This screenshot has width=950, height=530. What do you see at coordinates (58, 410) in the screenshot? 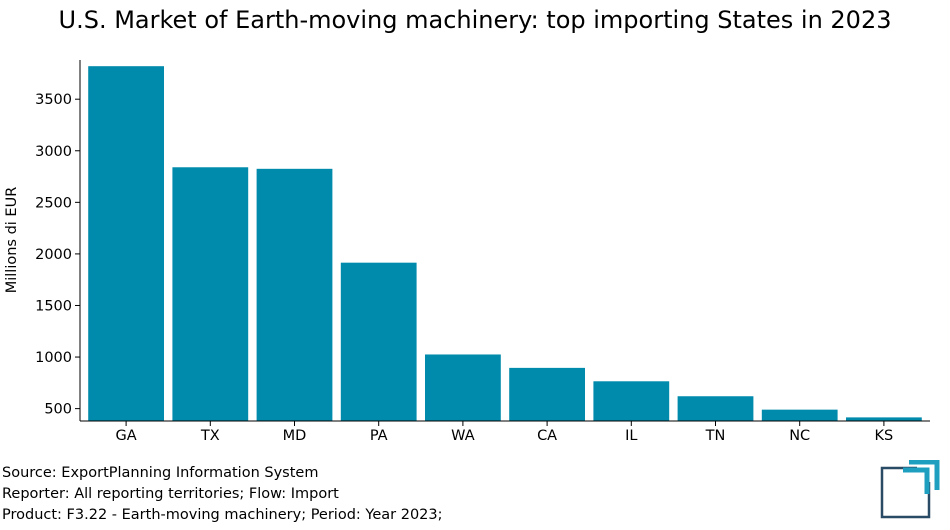
I see `y-tick-label: 500` at bounding box center [58, 410].